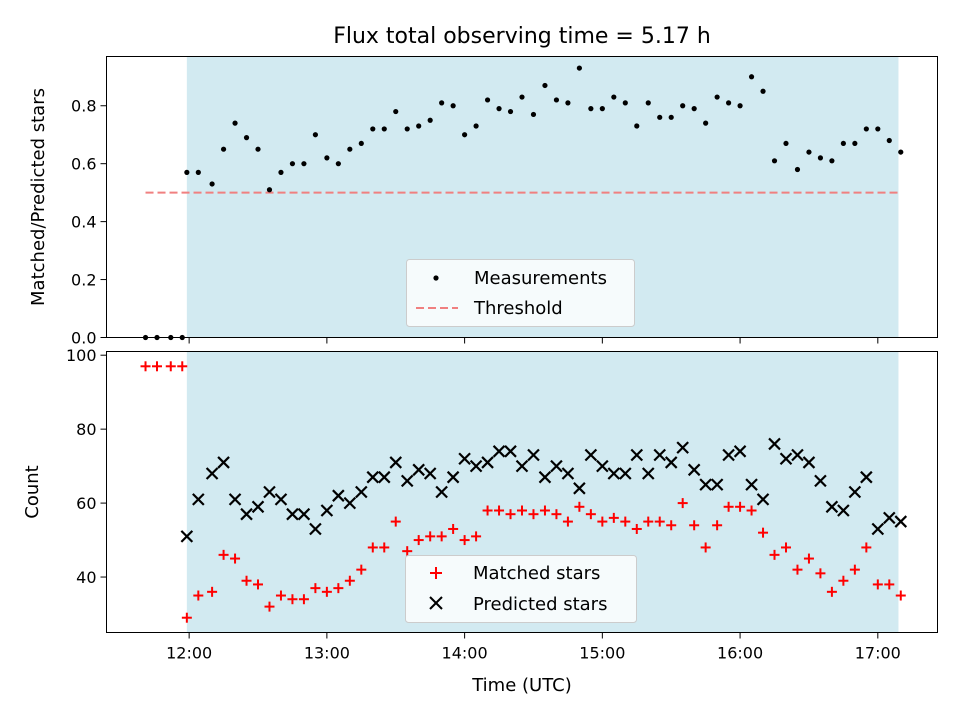  I want to click on count-y-ticks: 40 60 80 100, so click(86, 466).